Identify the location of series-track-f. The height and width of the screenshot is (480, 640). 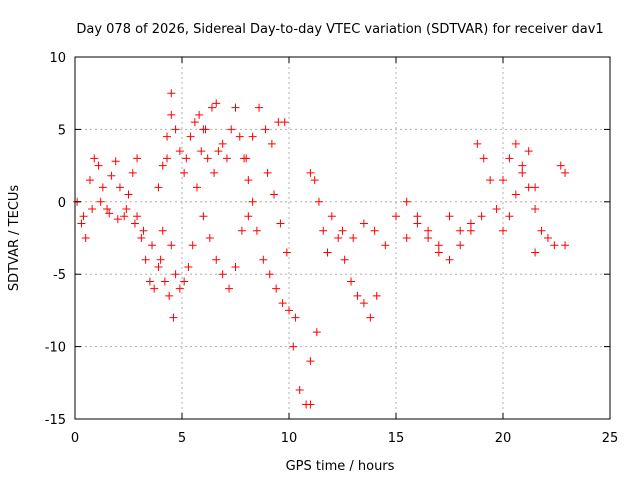
(201, 131).